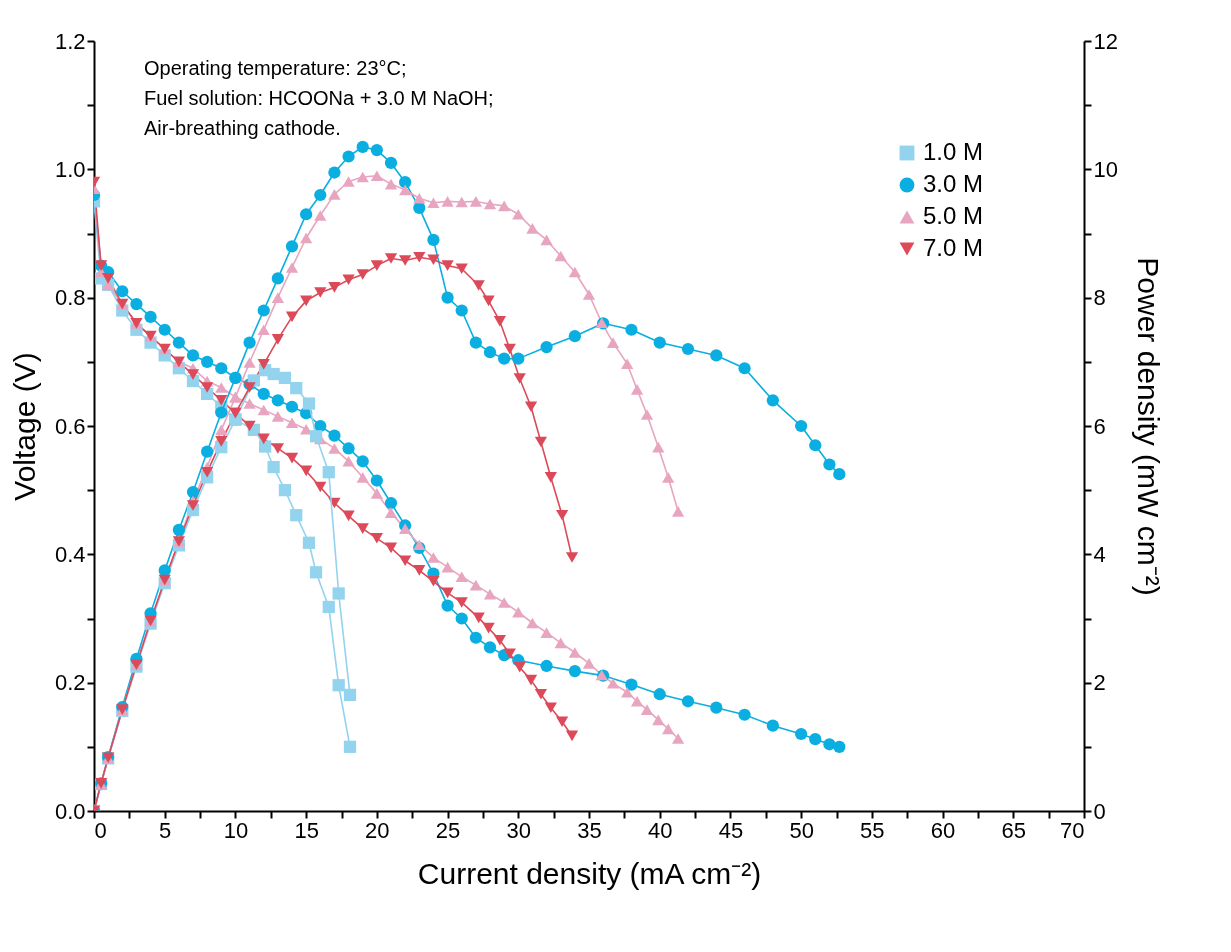 This screenshot has width=1231, height=952. Describe the element at coordinates (70, 683) in the screenshot. I see `y-tick-label: 0.2` at that location.